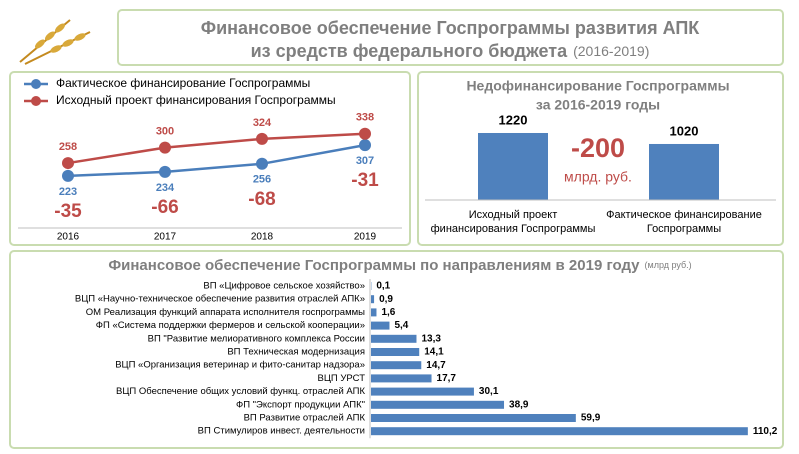  I want to click on data-label: 324, so click(262, 123).